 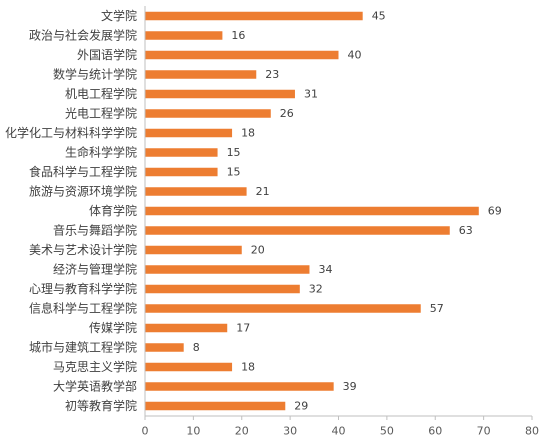 I want to click on category-label: 文学院, so click(x=119, y=15).